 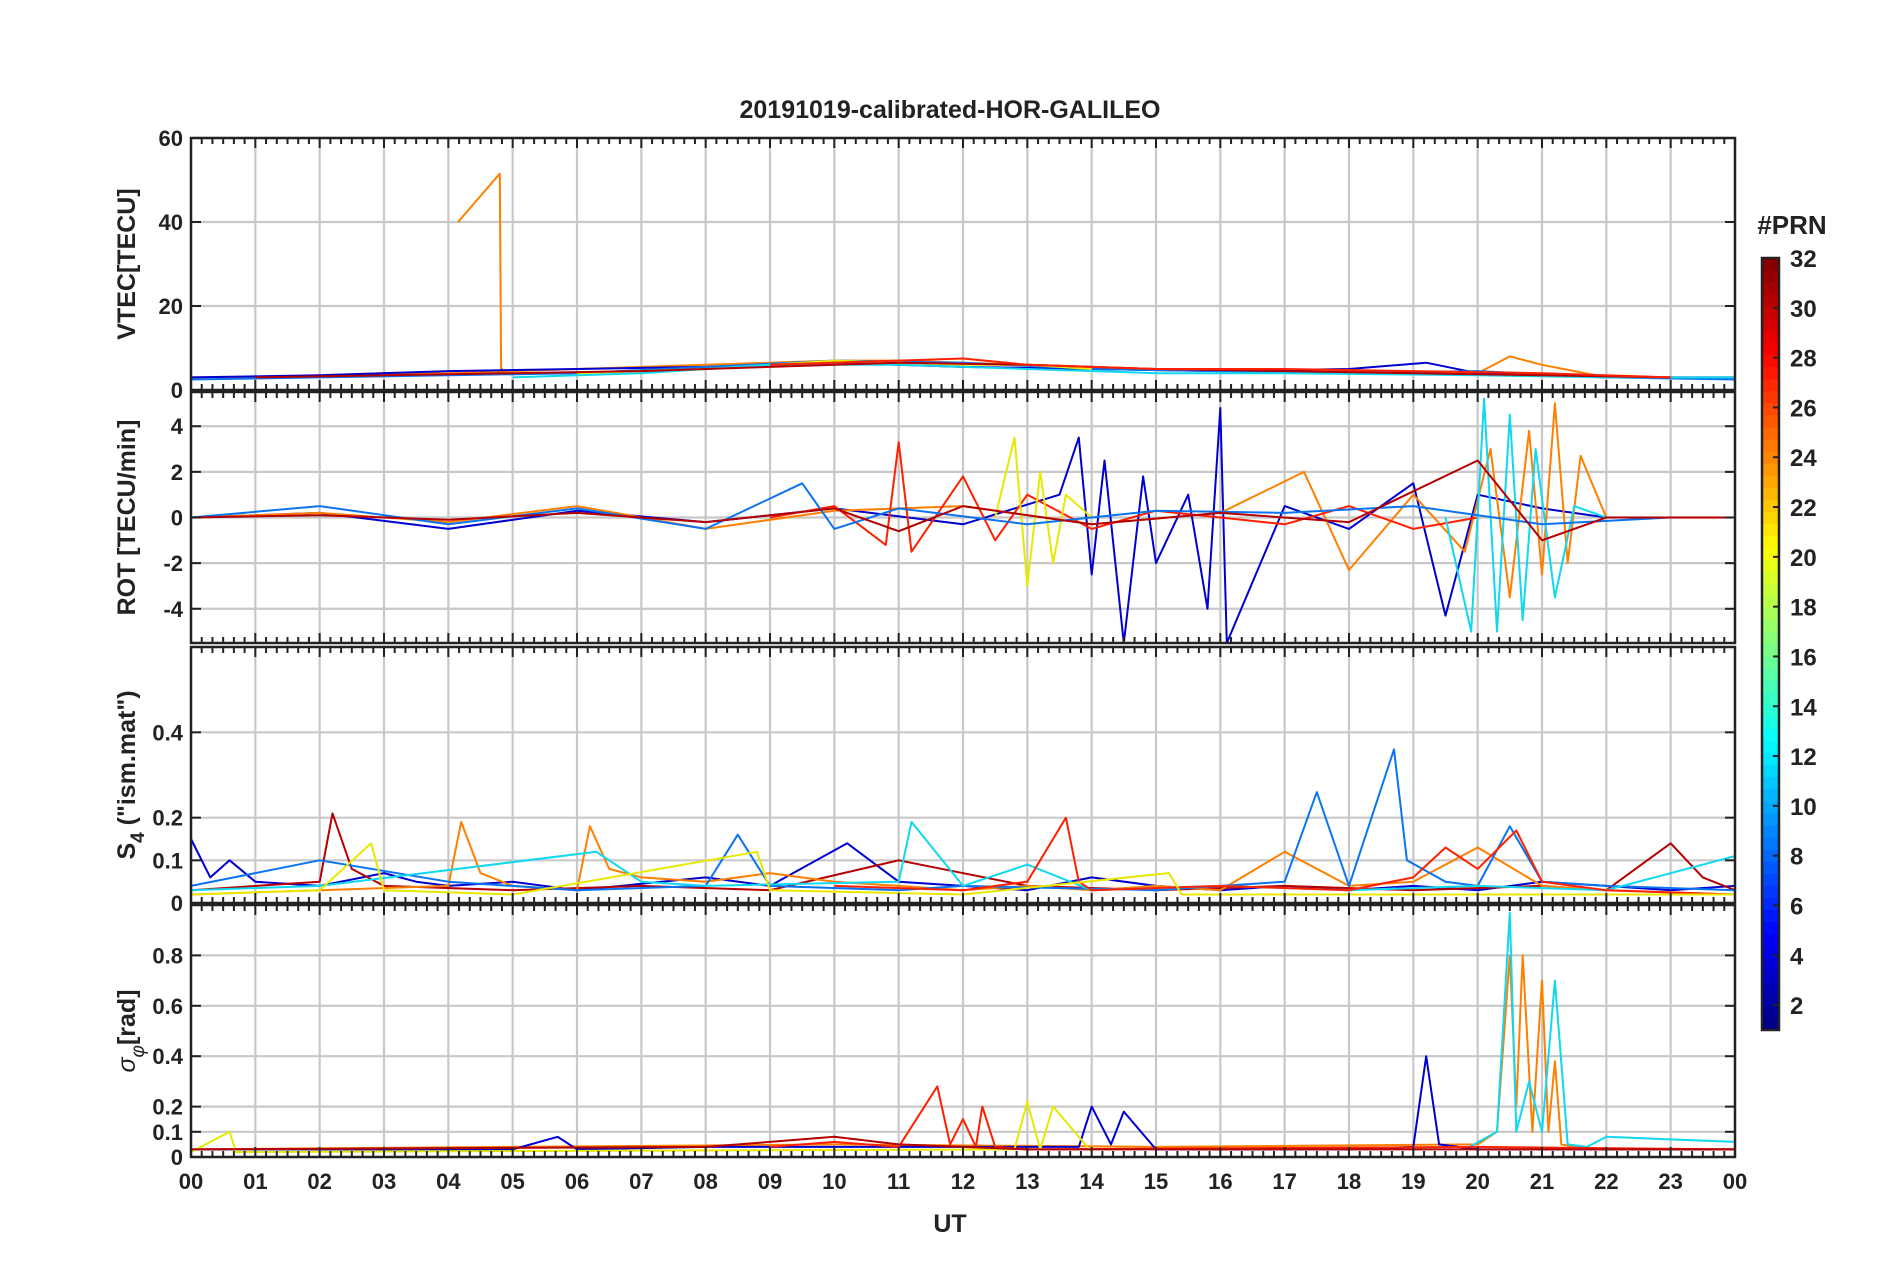 I want to click on colorbar-tick-label: 24, so click(x=1803, y=458).